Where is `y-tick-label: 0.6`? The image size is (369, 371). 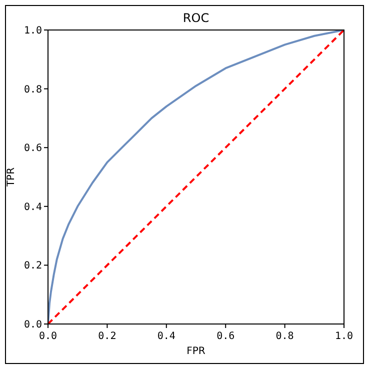 y-tick-label: 0.6 is located at coordinates (33, 148).